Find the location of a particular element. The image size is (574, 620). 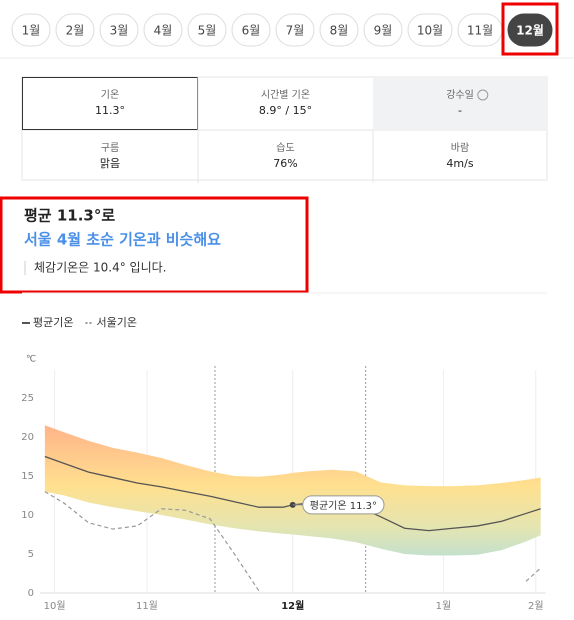

y-axis-label: ℃ is located at coordinates (31, 360).